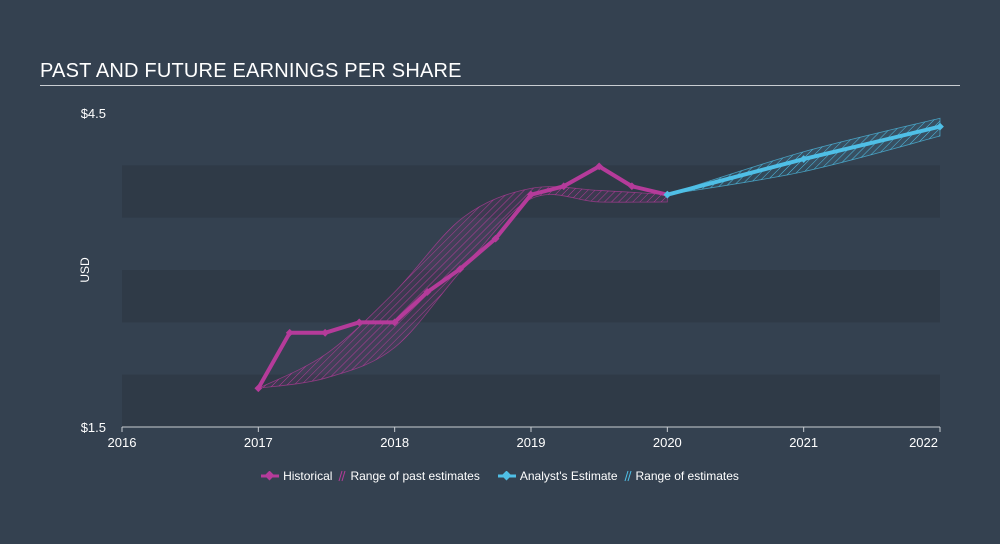 Image resolution: width=1000 pixels, height=544 pixels. I want to click on estimate-range-legend-icon, so click(627, 476).